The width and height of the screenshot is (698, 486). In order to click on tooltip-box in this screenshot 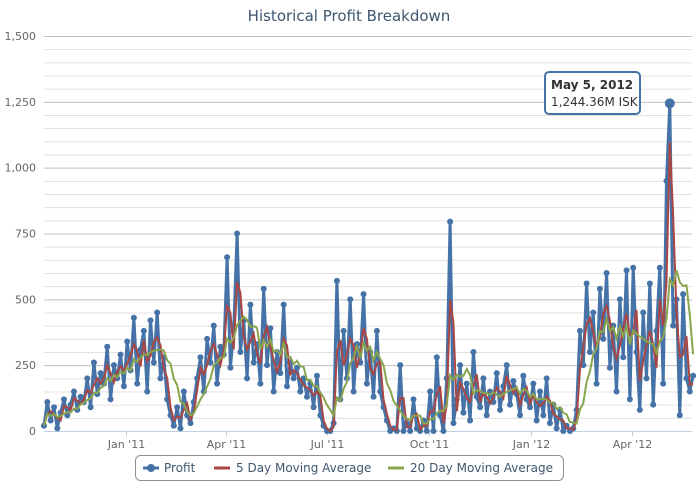, I will do `click(592, 93)`.